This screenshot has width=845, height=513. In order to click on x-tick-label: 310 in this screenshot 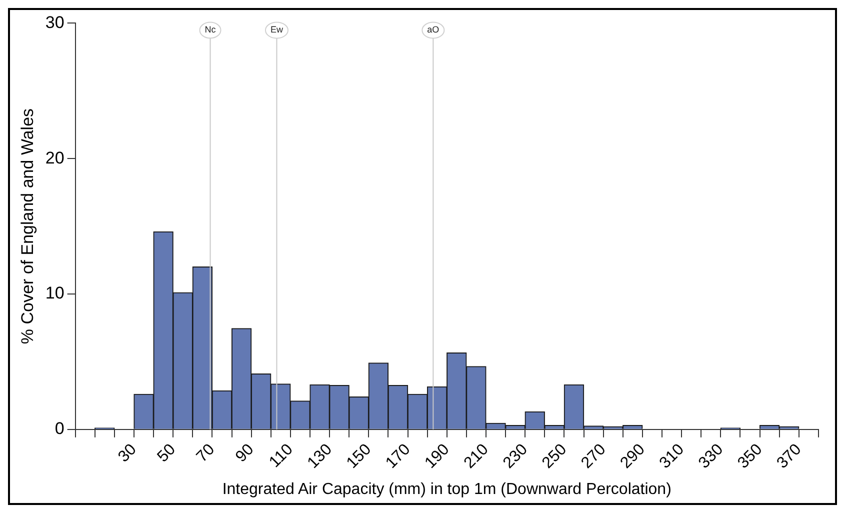, I will do `click(672, 456)`.